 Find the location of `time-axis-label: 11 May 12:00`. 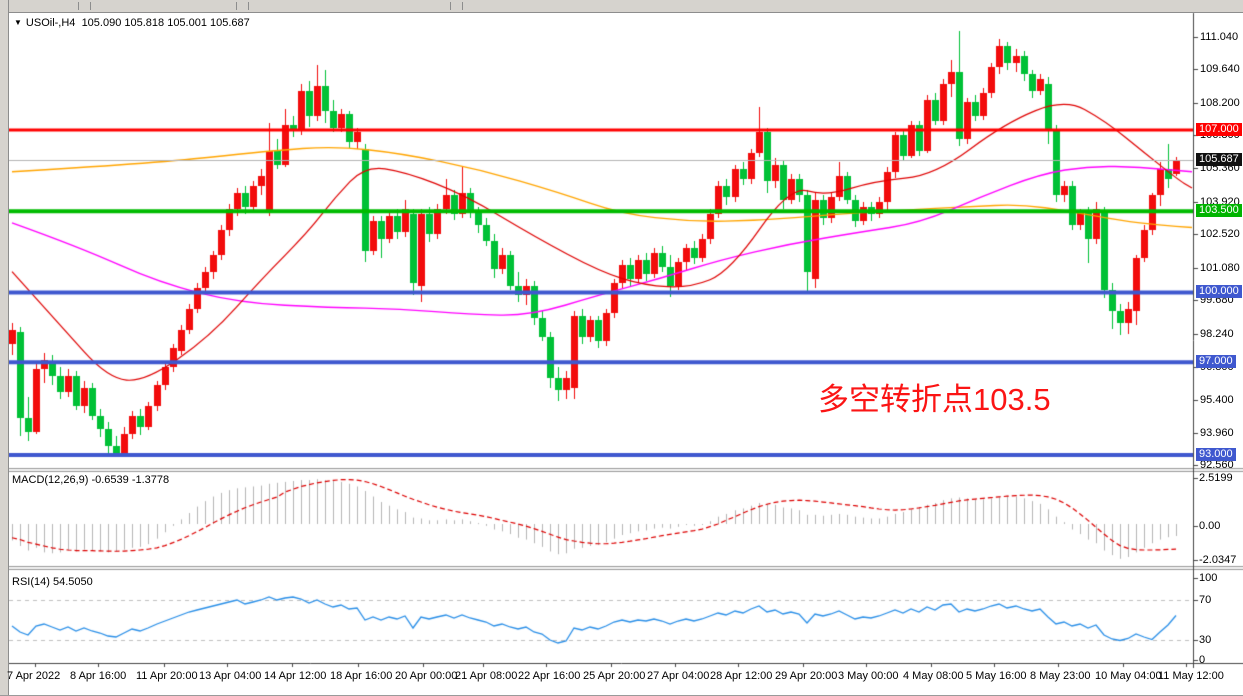

time-axis-label: 11 May 12:00 is located at coordinates (1191, 676).